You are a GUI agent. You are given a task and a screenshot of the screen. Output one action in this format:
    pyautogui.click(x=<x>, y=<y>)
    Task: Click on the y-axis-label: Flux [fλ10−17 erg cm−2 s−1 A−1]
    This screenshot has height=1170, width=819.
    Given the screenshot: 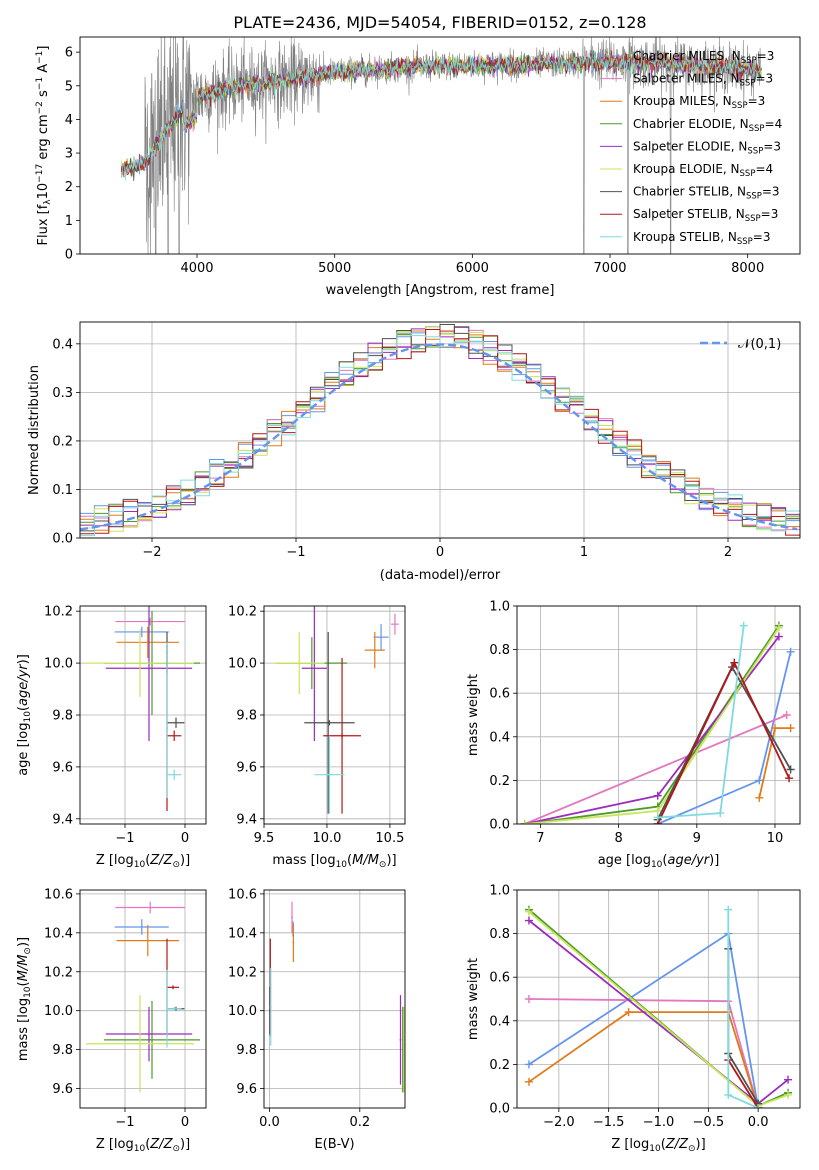 What is the action you would take?
    pyautogui.click(x=44, y=146)
    